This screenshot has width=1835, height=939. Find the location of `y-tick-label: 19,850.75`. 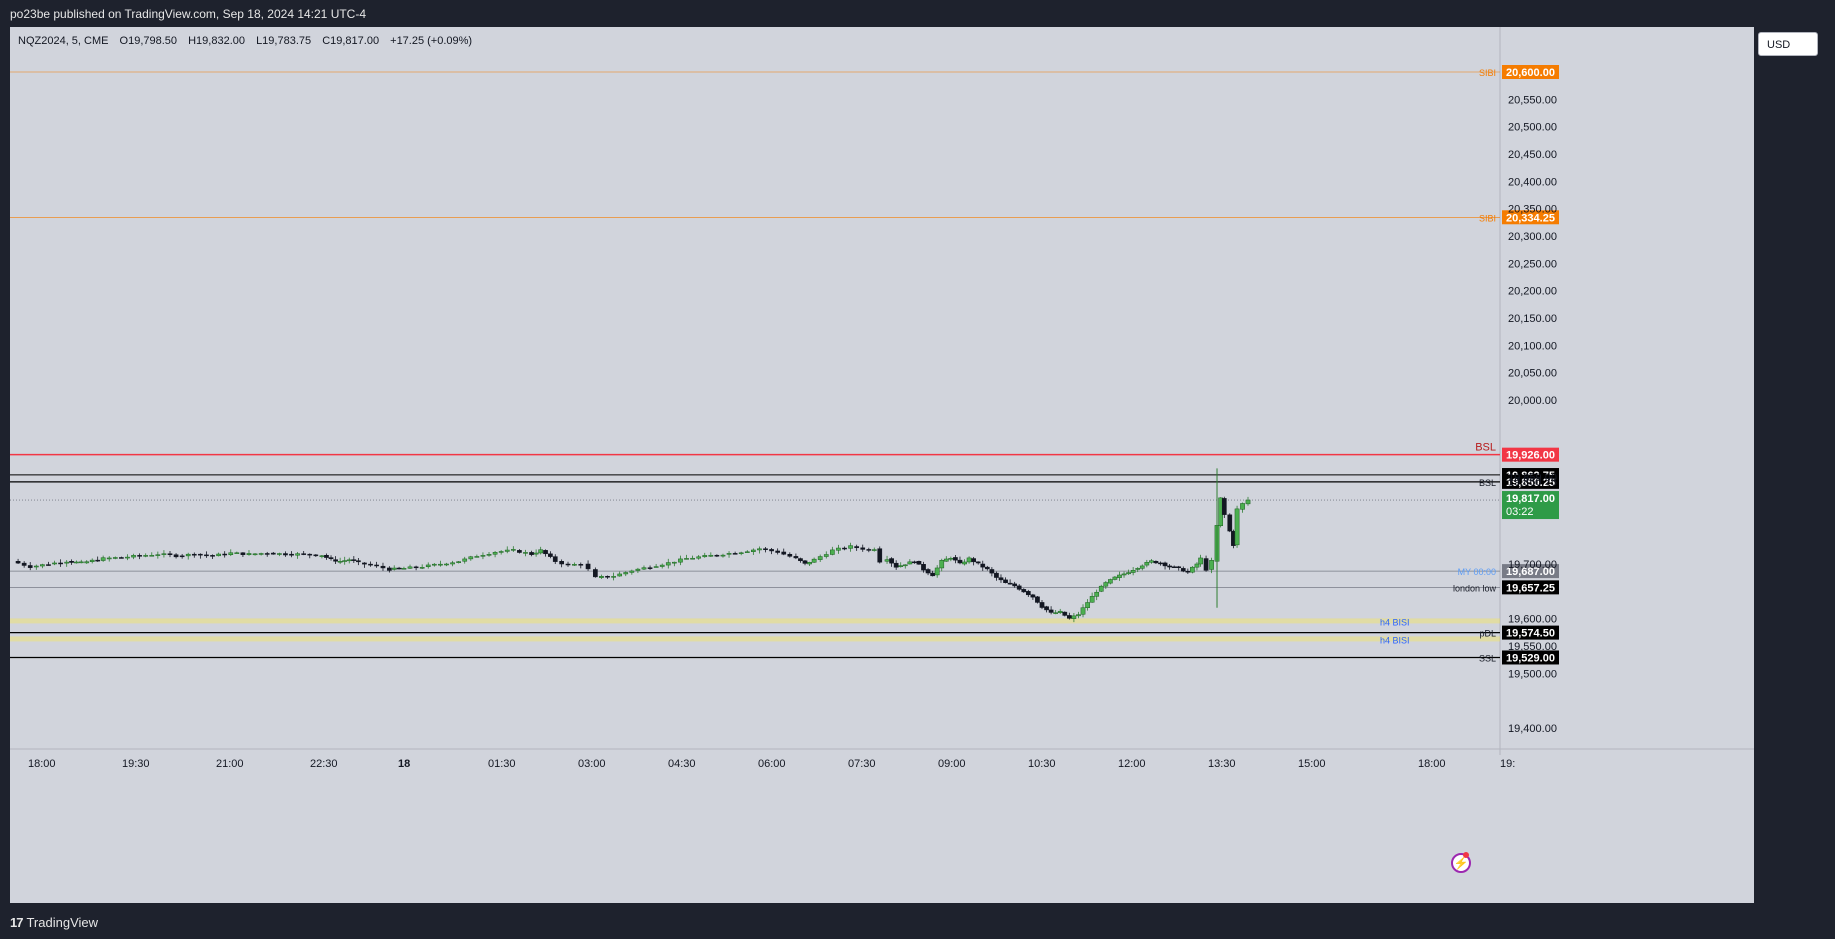

y-tick-label: 19,850.75 is located at coordinates (1532, 483).